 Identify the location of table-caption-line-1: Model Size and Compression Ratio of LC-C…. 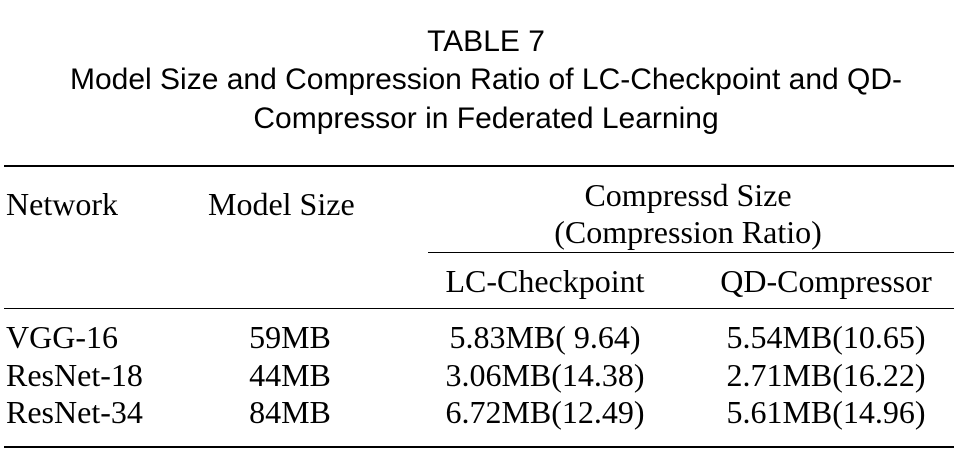
(486, 79).